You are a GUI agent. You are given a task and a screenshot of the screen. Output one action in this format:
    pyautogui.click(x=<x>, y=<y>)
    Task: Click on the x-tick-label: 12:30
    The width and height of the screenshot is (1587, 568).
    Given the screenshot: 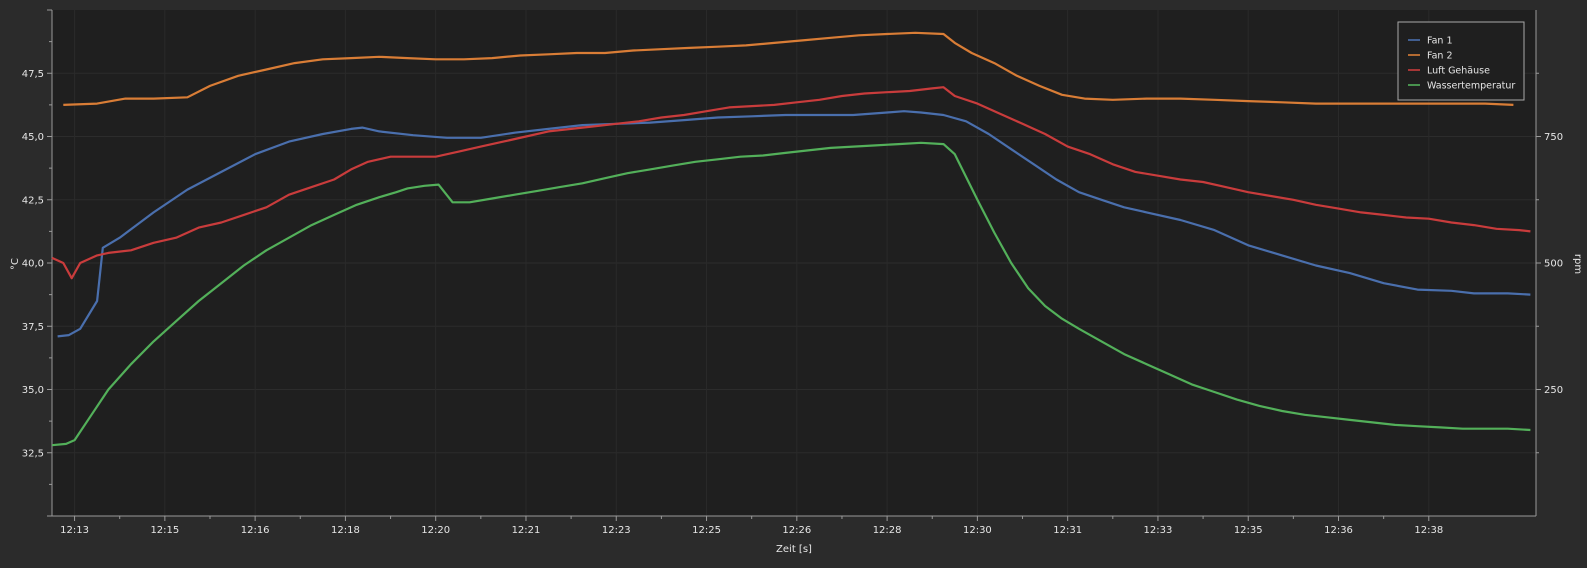 What is the action you would take?
    pyautogui.click(x=977, y=530)
    